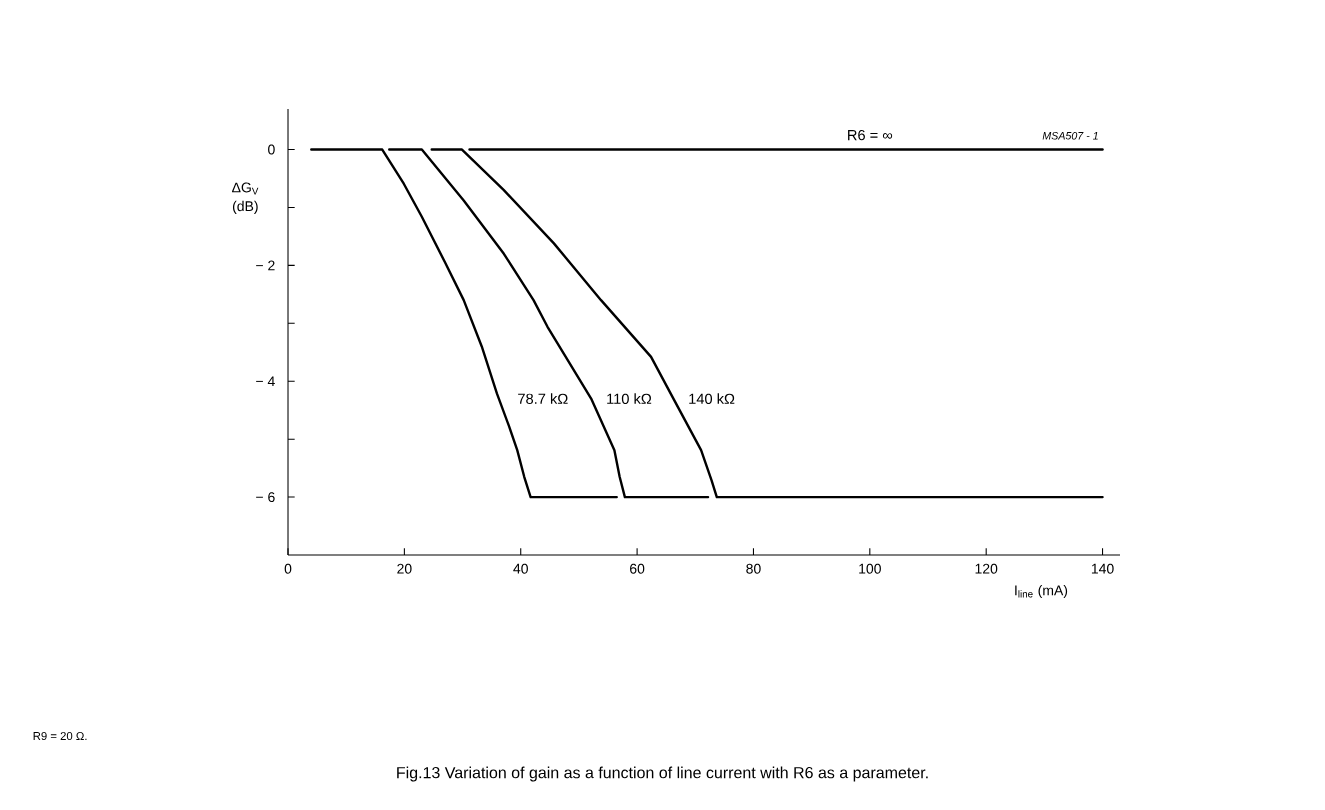 This screenshot has width=1325, height=810. Describe the element at coordinates (288, 568) in the screenshot. I see `x-tick-label: 0` at that location.